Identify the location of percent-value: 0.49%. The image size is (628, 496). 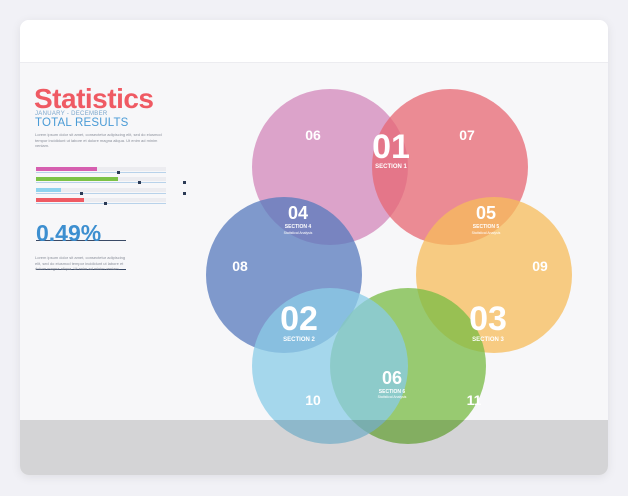
(69, 233).